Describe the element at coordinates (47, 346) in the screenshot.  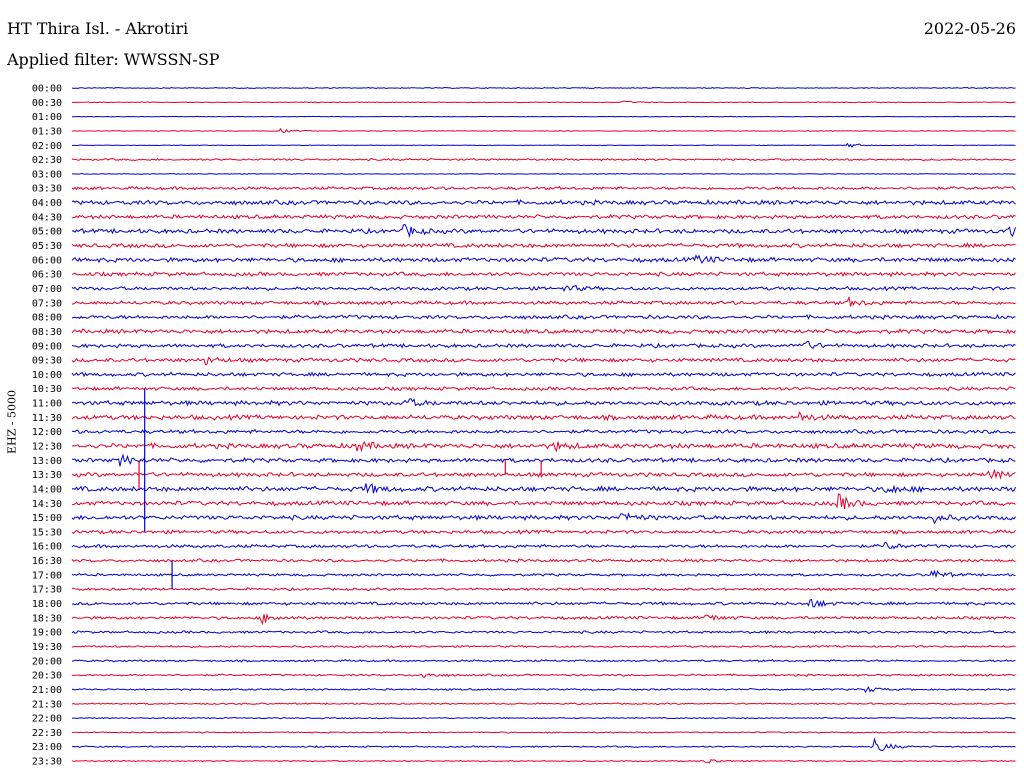
I see `time-label-0900: 09:00` at that location.